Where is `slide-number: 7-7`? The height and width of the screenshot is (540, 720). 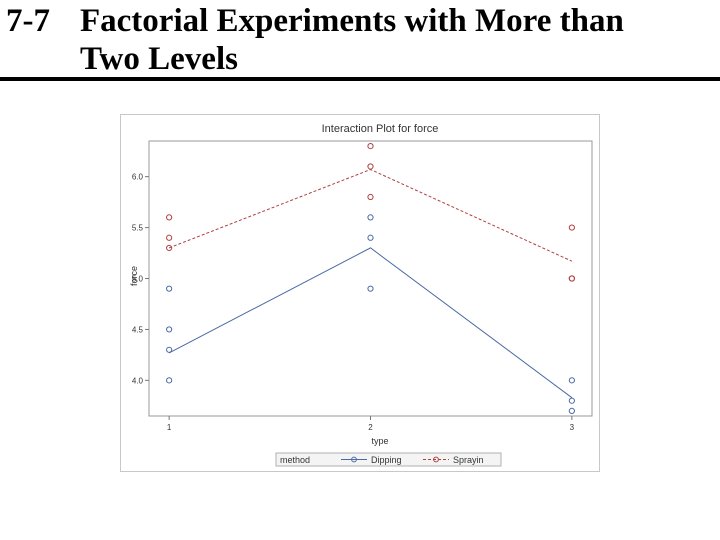 slide-number: 7-7 is located at coordinates (28, 21).